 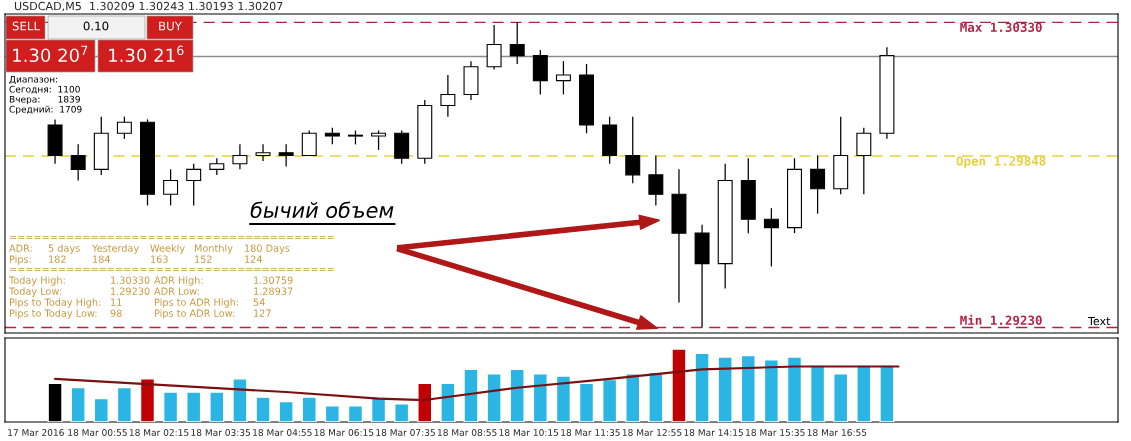 I want to click on annotation: Pips to ADR Low:, so click(x=194, y=314).